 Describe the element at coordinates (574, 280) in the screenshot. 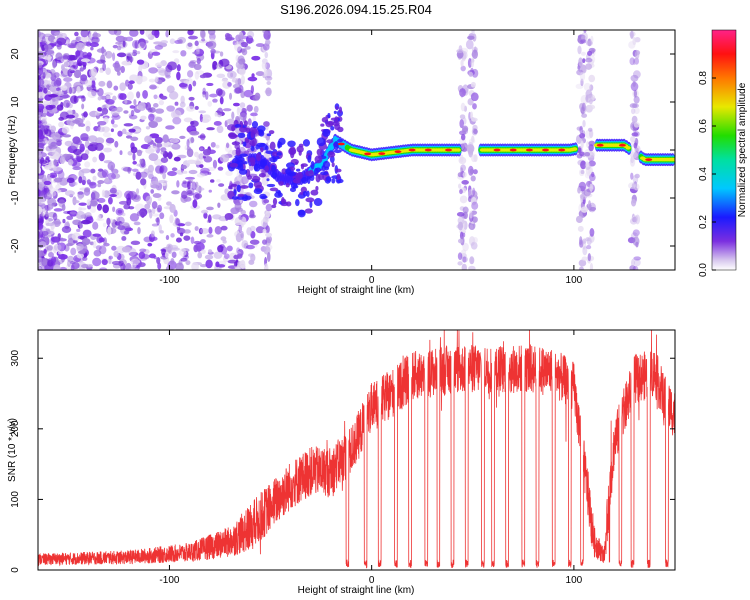

I see `spectrogram-x-tick-label: 100` at that location.